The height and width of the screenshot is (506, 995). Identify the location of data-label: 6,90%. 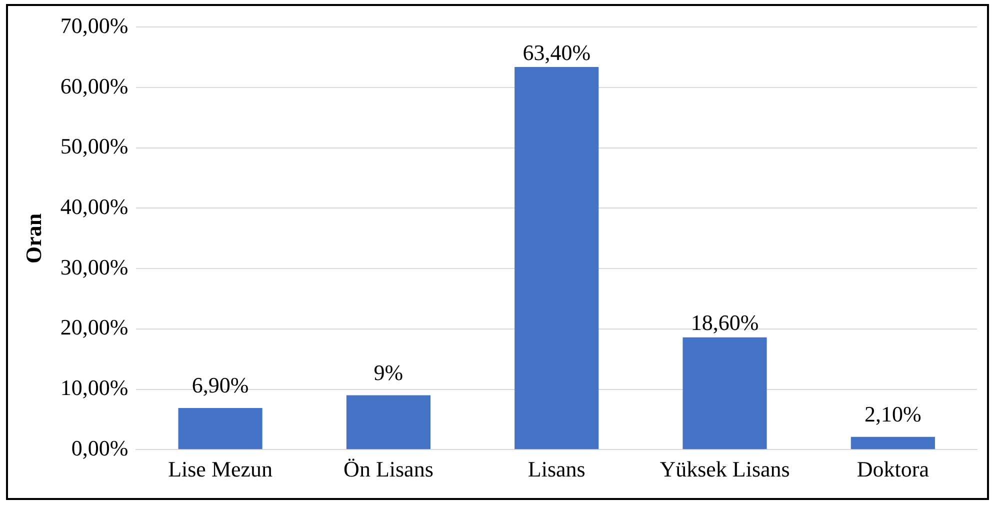
(220, 385).